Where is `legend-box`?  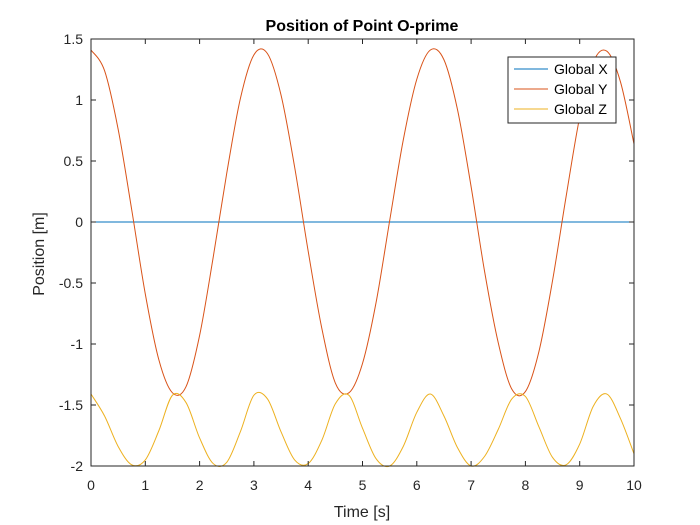 legend-box is located at coordinates (562, 90).